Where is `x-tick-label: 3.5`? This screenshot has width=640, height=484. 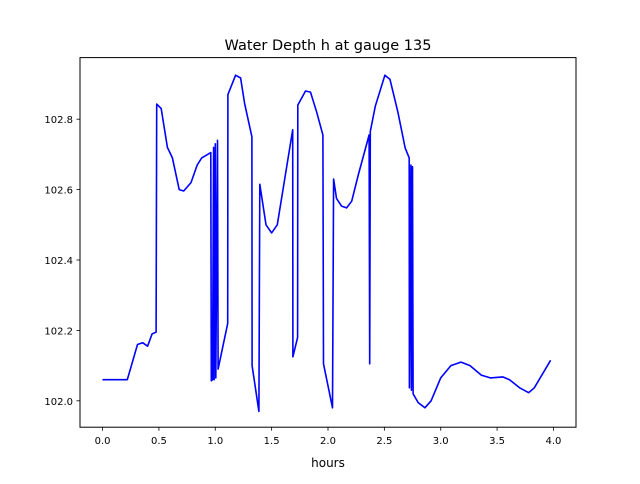
x-tick-label: 3.5 is located at coordinates (497, 441).